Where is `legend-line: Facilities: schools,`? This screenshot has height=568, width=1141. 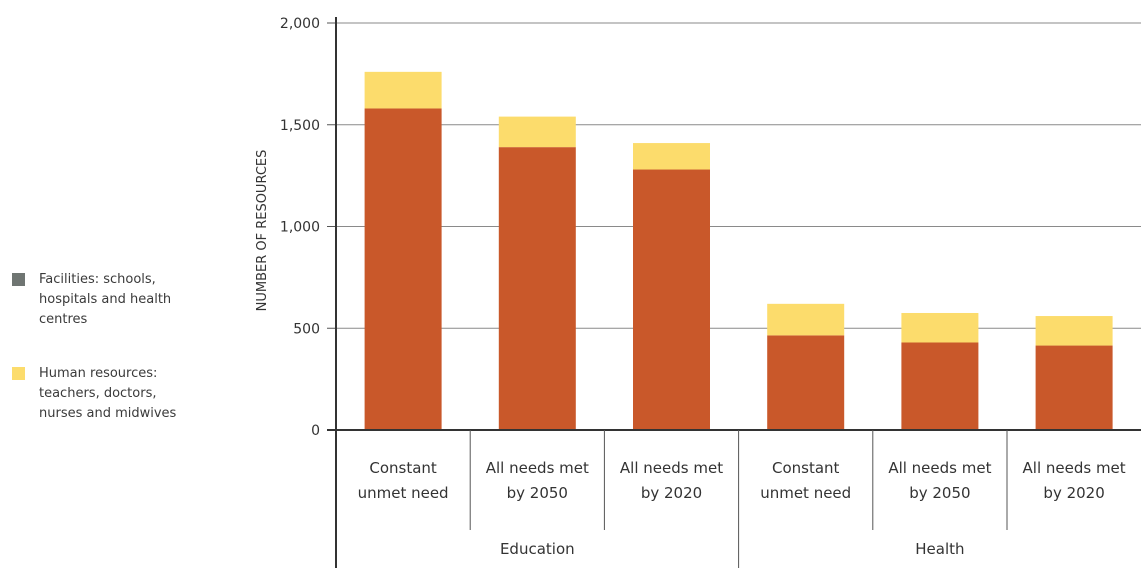 legend-line: Facilities: schools, is located at coordinates (97, 279).